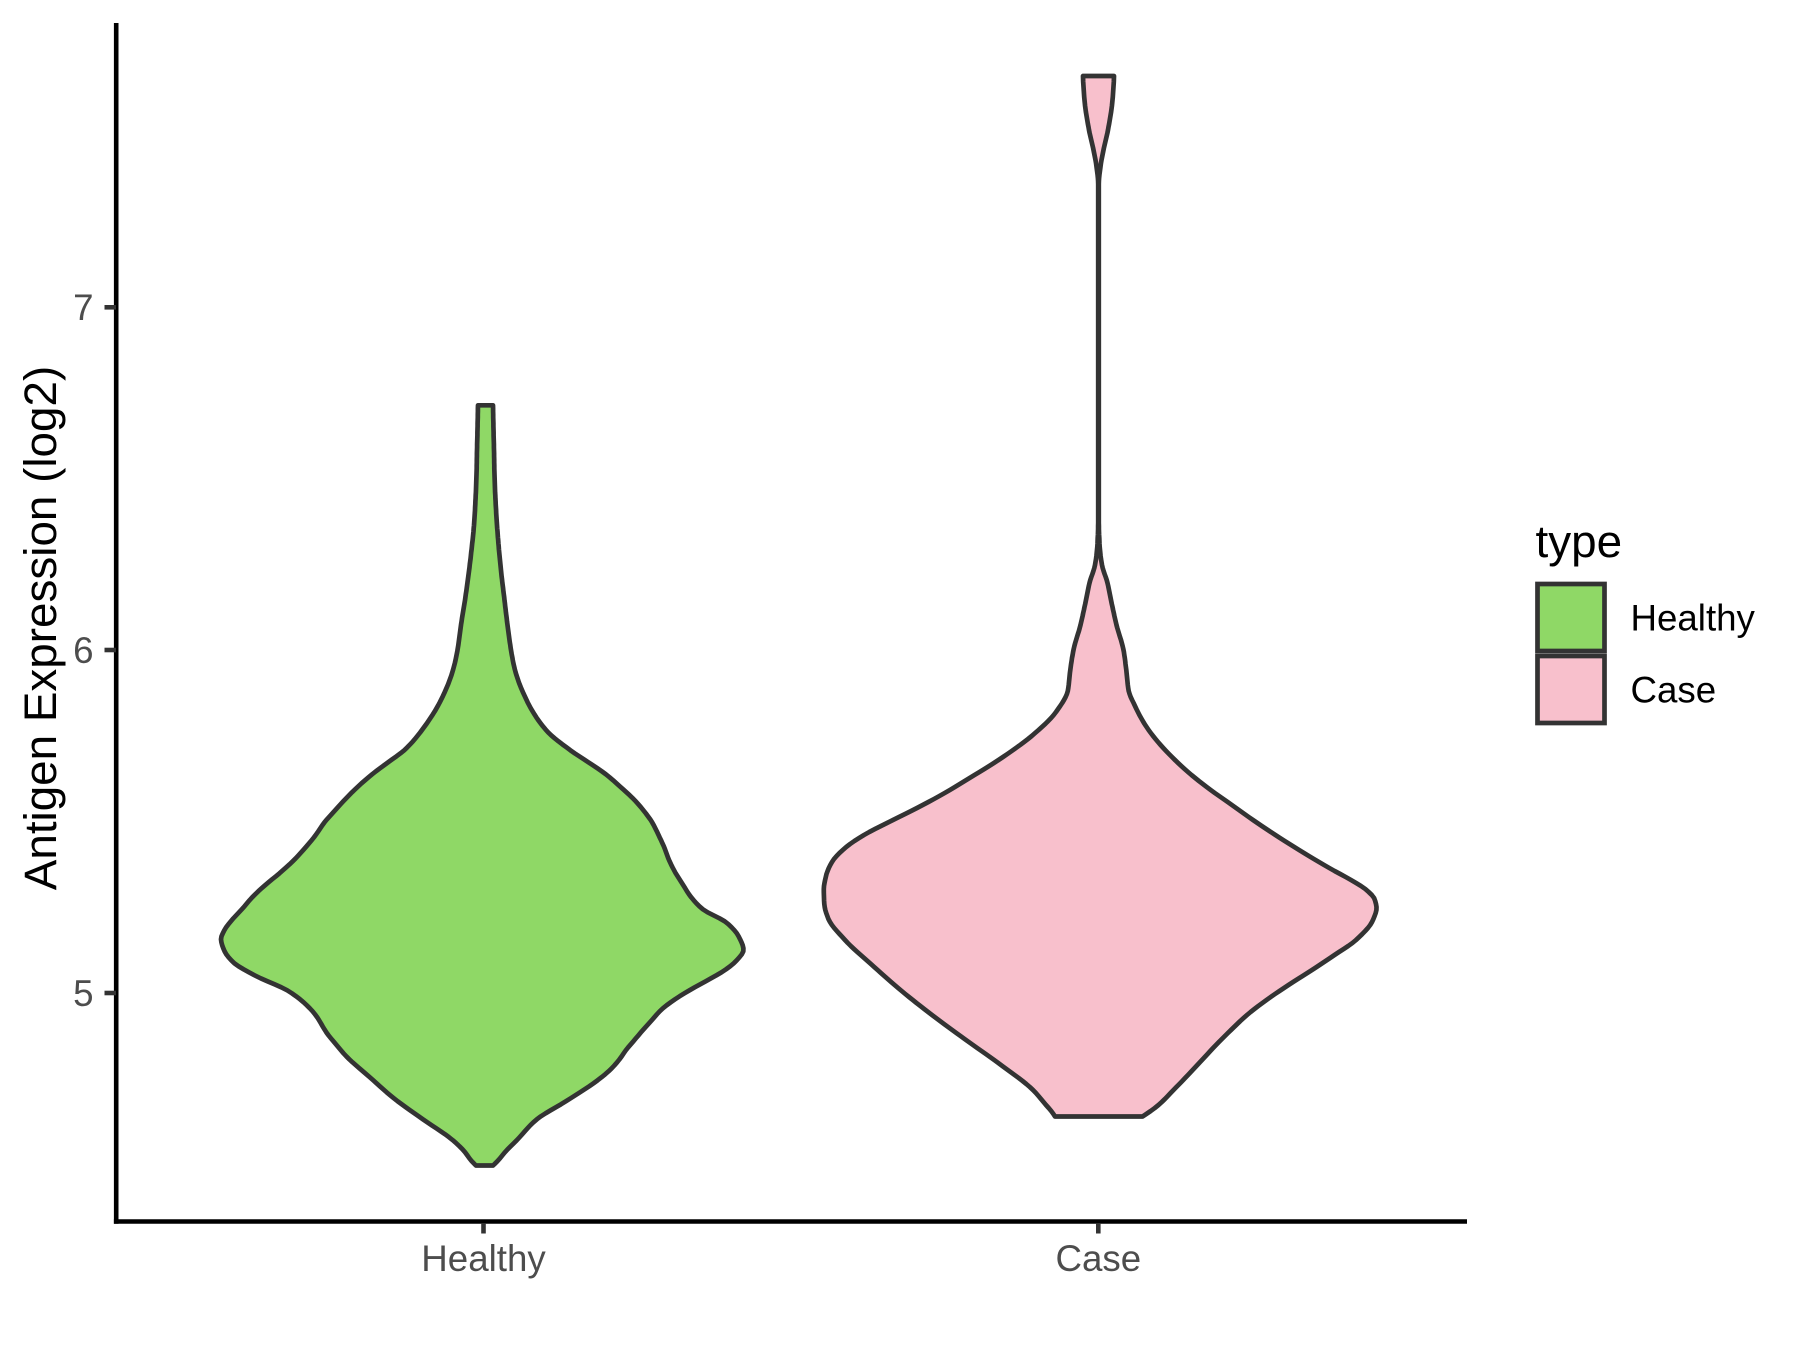  What do you see at coordinates (83, 993) in the screenshot?
I see `svg-text: 5` at bounding box center [83, 993].